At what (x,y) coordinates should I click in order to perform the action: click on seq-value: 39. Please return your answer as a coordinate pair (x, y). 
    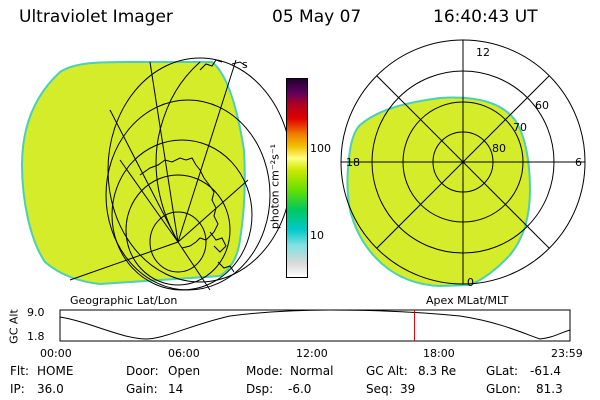
    Looking at the image, I should click on (408, 389).